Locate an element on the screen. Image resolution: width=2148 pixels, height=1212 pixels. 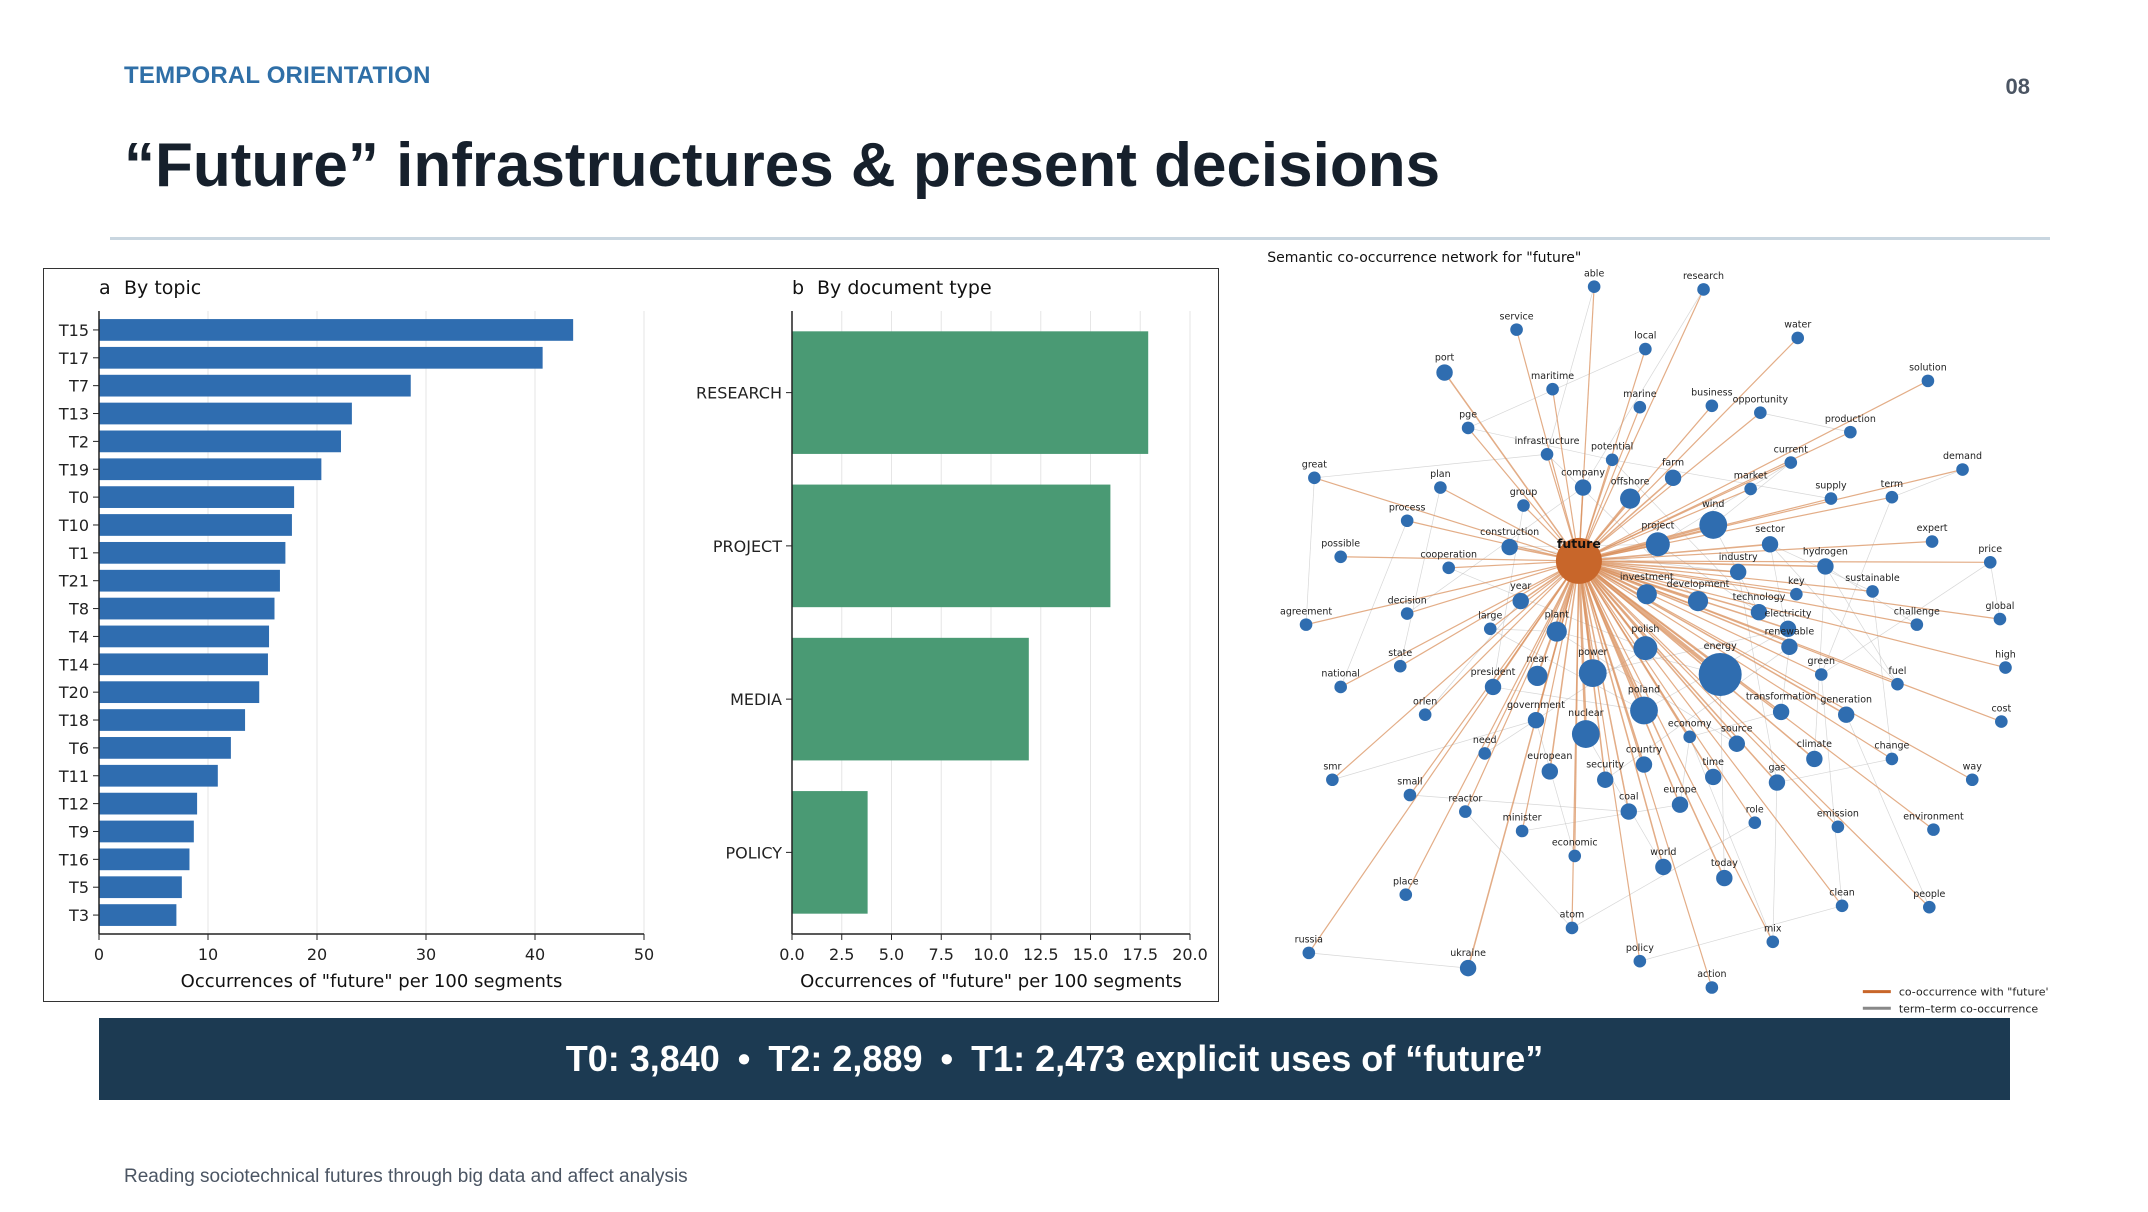
network-node-label: nuclear is located at coordinates (1586, 713).